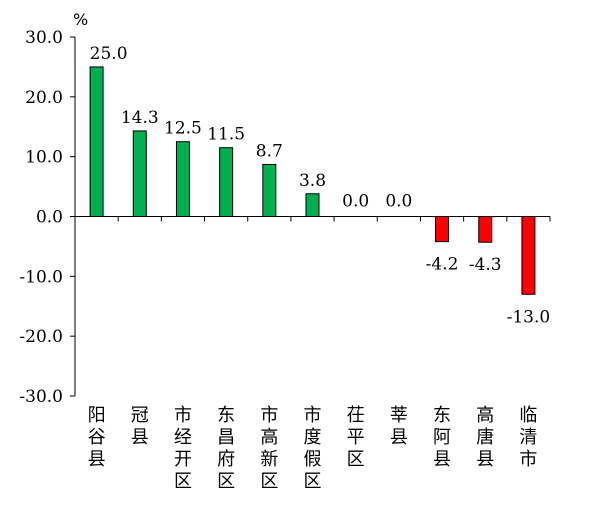 Image resolution: width=590 pixels, height=506 pixels. I want to click on y-tick-label: 30.0, so click(44, 38).